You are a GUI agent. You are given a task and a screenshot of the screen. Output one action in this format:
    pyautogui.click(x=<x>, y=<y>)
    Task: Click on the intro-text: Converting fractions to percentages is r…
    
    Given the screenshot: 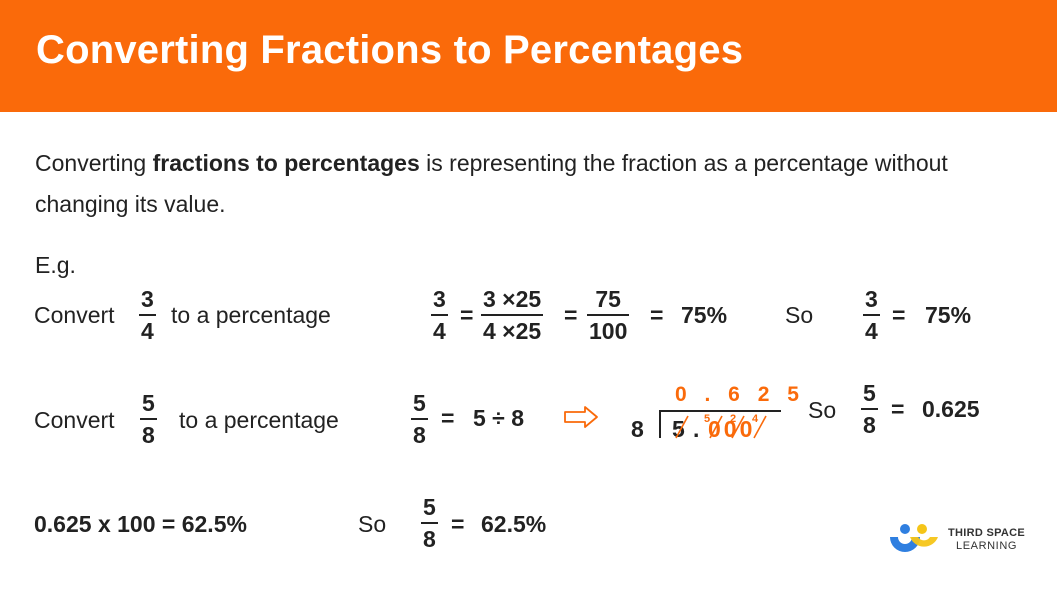 What is the action you would take?
    pyautogui.click(x=530, y=184)
    